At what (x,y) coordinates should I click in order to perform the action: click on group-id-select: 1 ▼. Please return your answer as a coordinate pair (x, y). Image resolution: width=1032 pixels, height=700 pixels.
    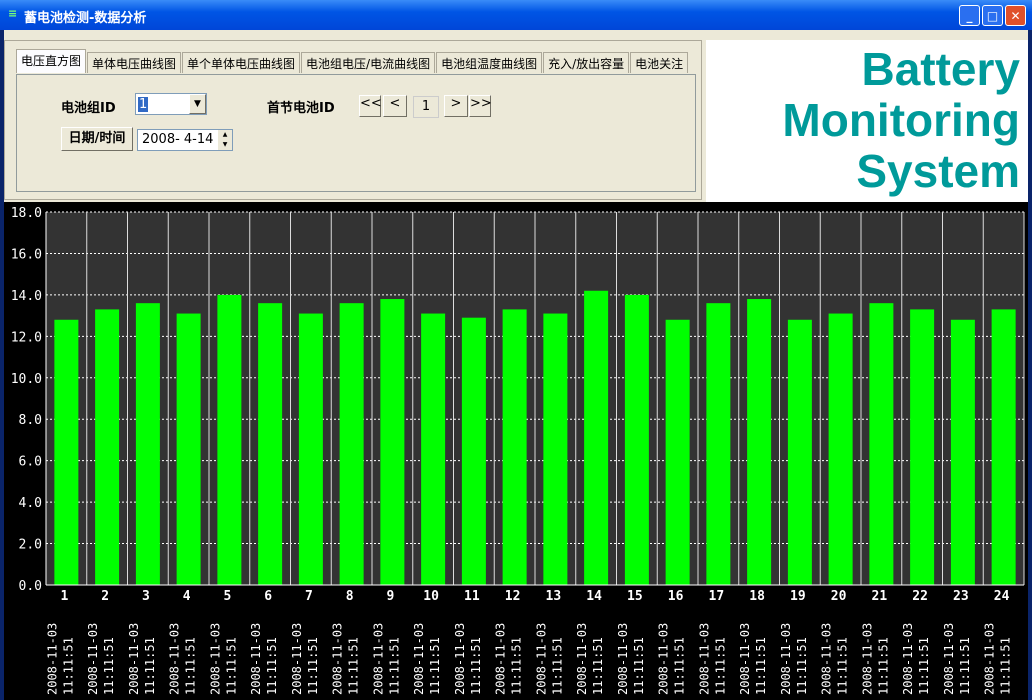
    Looking at the image, I should click on (171, 104).